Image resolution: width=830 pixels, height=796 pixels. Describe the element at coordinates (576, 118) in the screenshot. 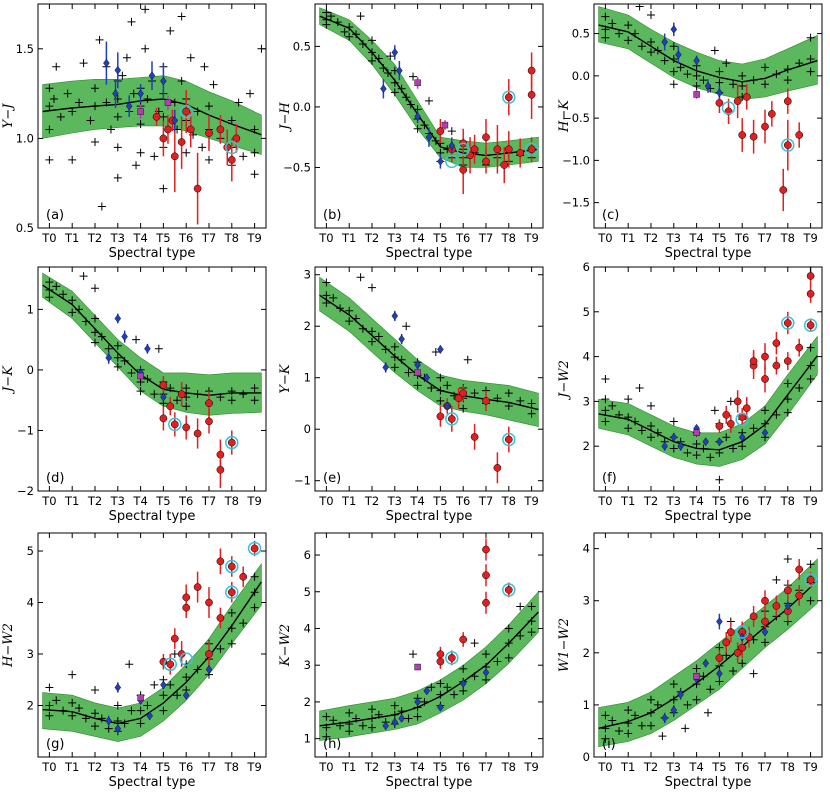

I see `y-tick-label: −0.5` at that location.